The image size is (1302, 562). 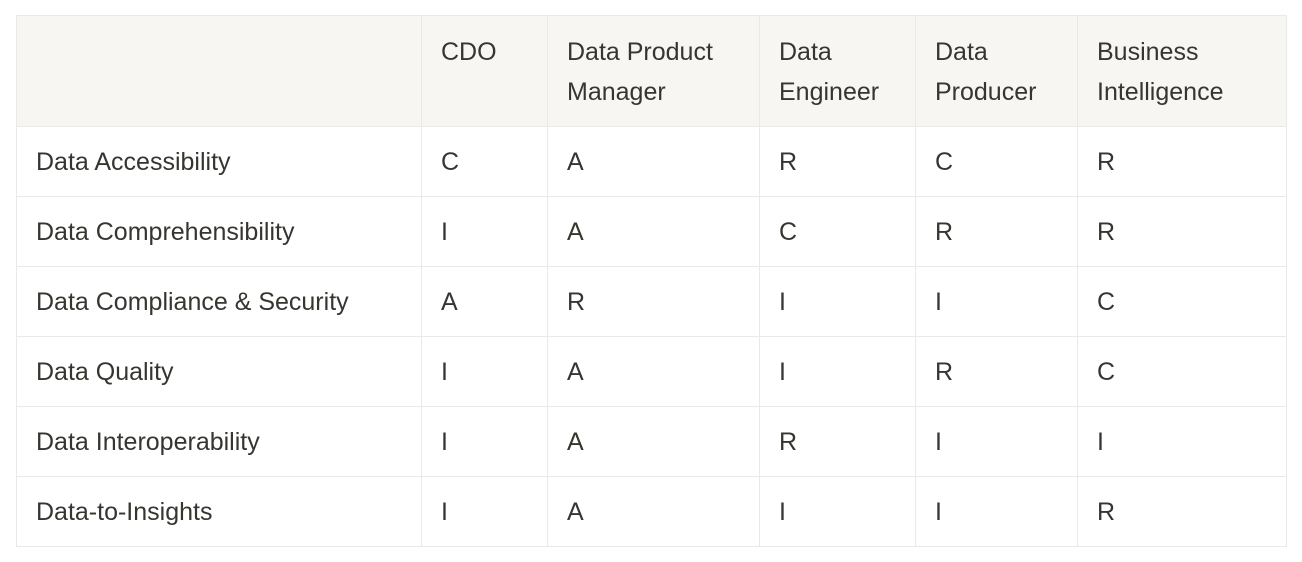 What do you see at coordinates (219, 161) in the screenshot?
I see `row-label: Data Accessibility` at bounding box center [219, 161].